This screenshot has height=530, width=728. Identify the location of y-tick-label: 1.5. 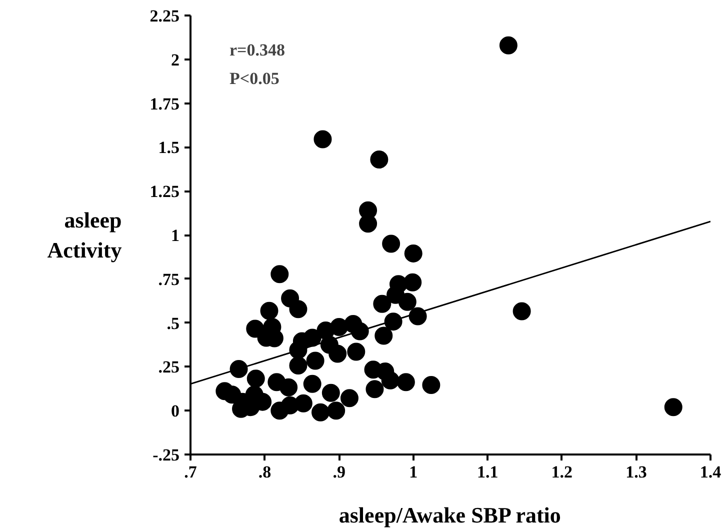
(169, 148).